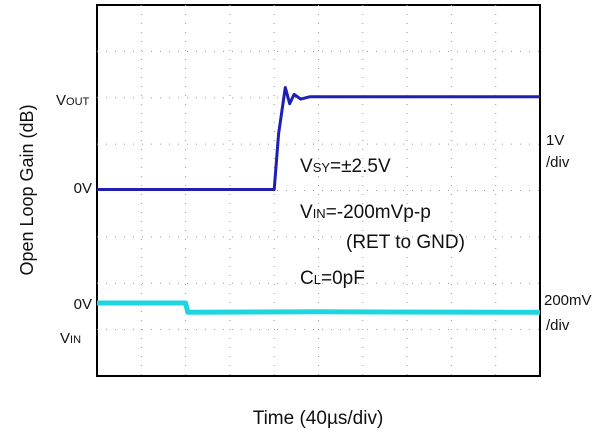 The height and width of the screenshot is (437, 608). What do you see at coordinates (319, 307) in the screenshot?
I see `series-line-vin` at bounding box center [319, 307].